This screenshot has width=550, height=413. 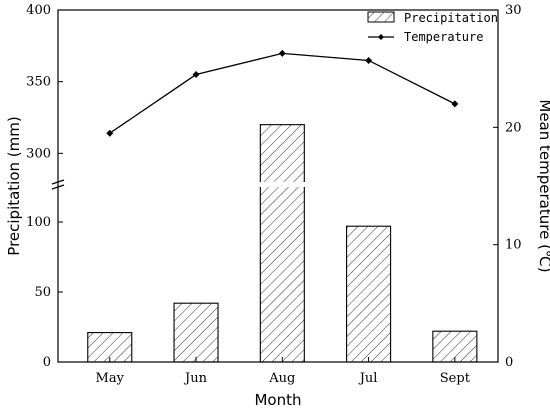 What do you see at coordinates (196, 332) in the screenshot?
I see `precipitation-bar-jun` at bounding box center [196, 332].